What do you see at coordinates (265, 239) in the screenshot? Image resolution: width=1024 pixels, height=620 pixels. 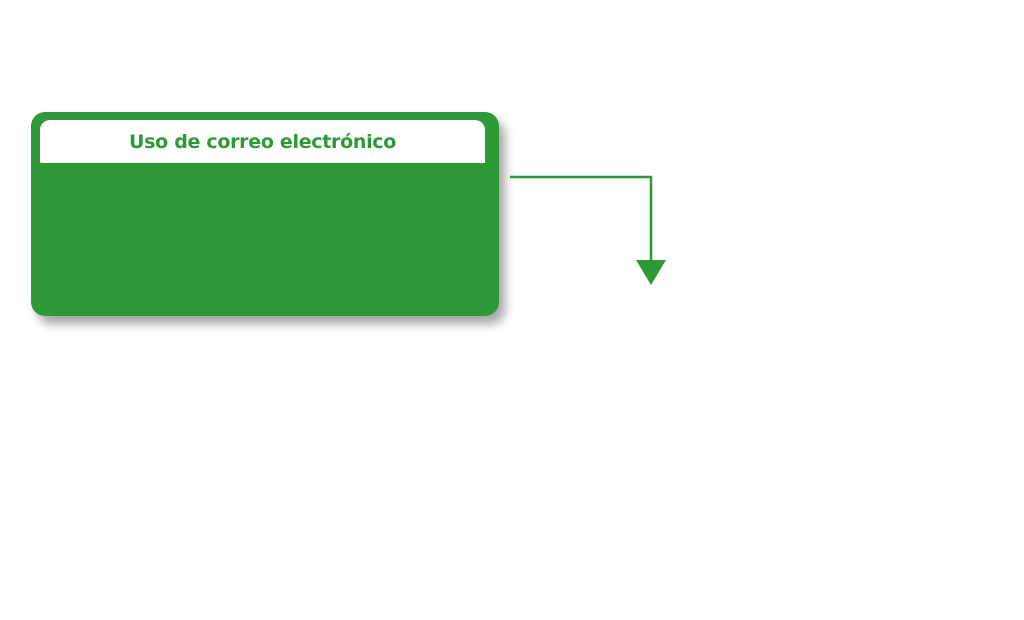 I see `process-box-body` at bounding box center [265, 239].